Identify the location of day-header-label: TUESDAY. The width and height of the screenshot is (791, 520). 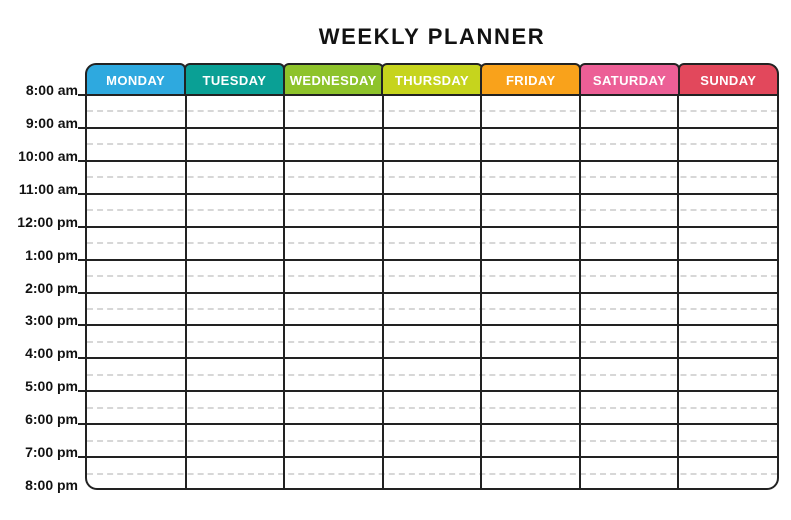
(234, 80).